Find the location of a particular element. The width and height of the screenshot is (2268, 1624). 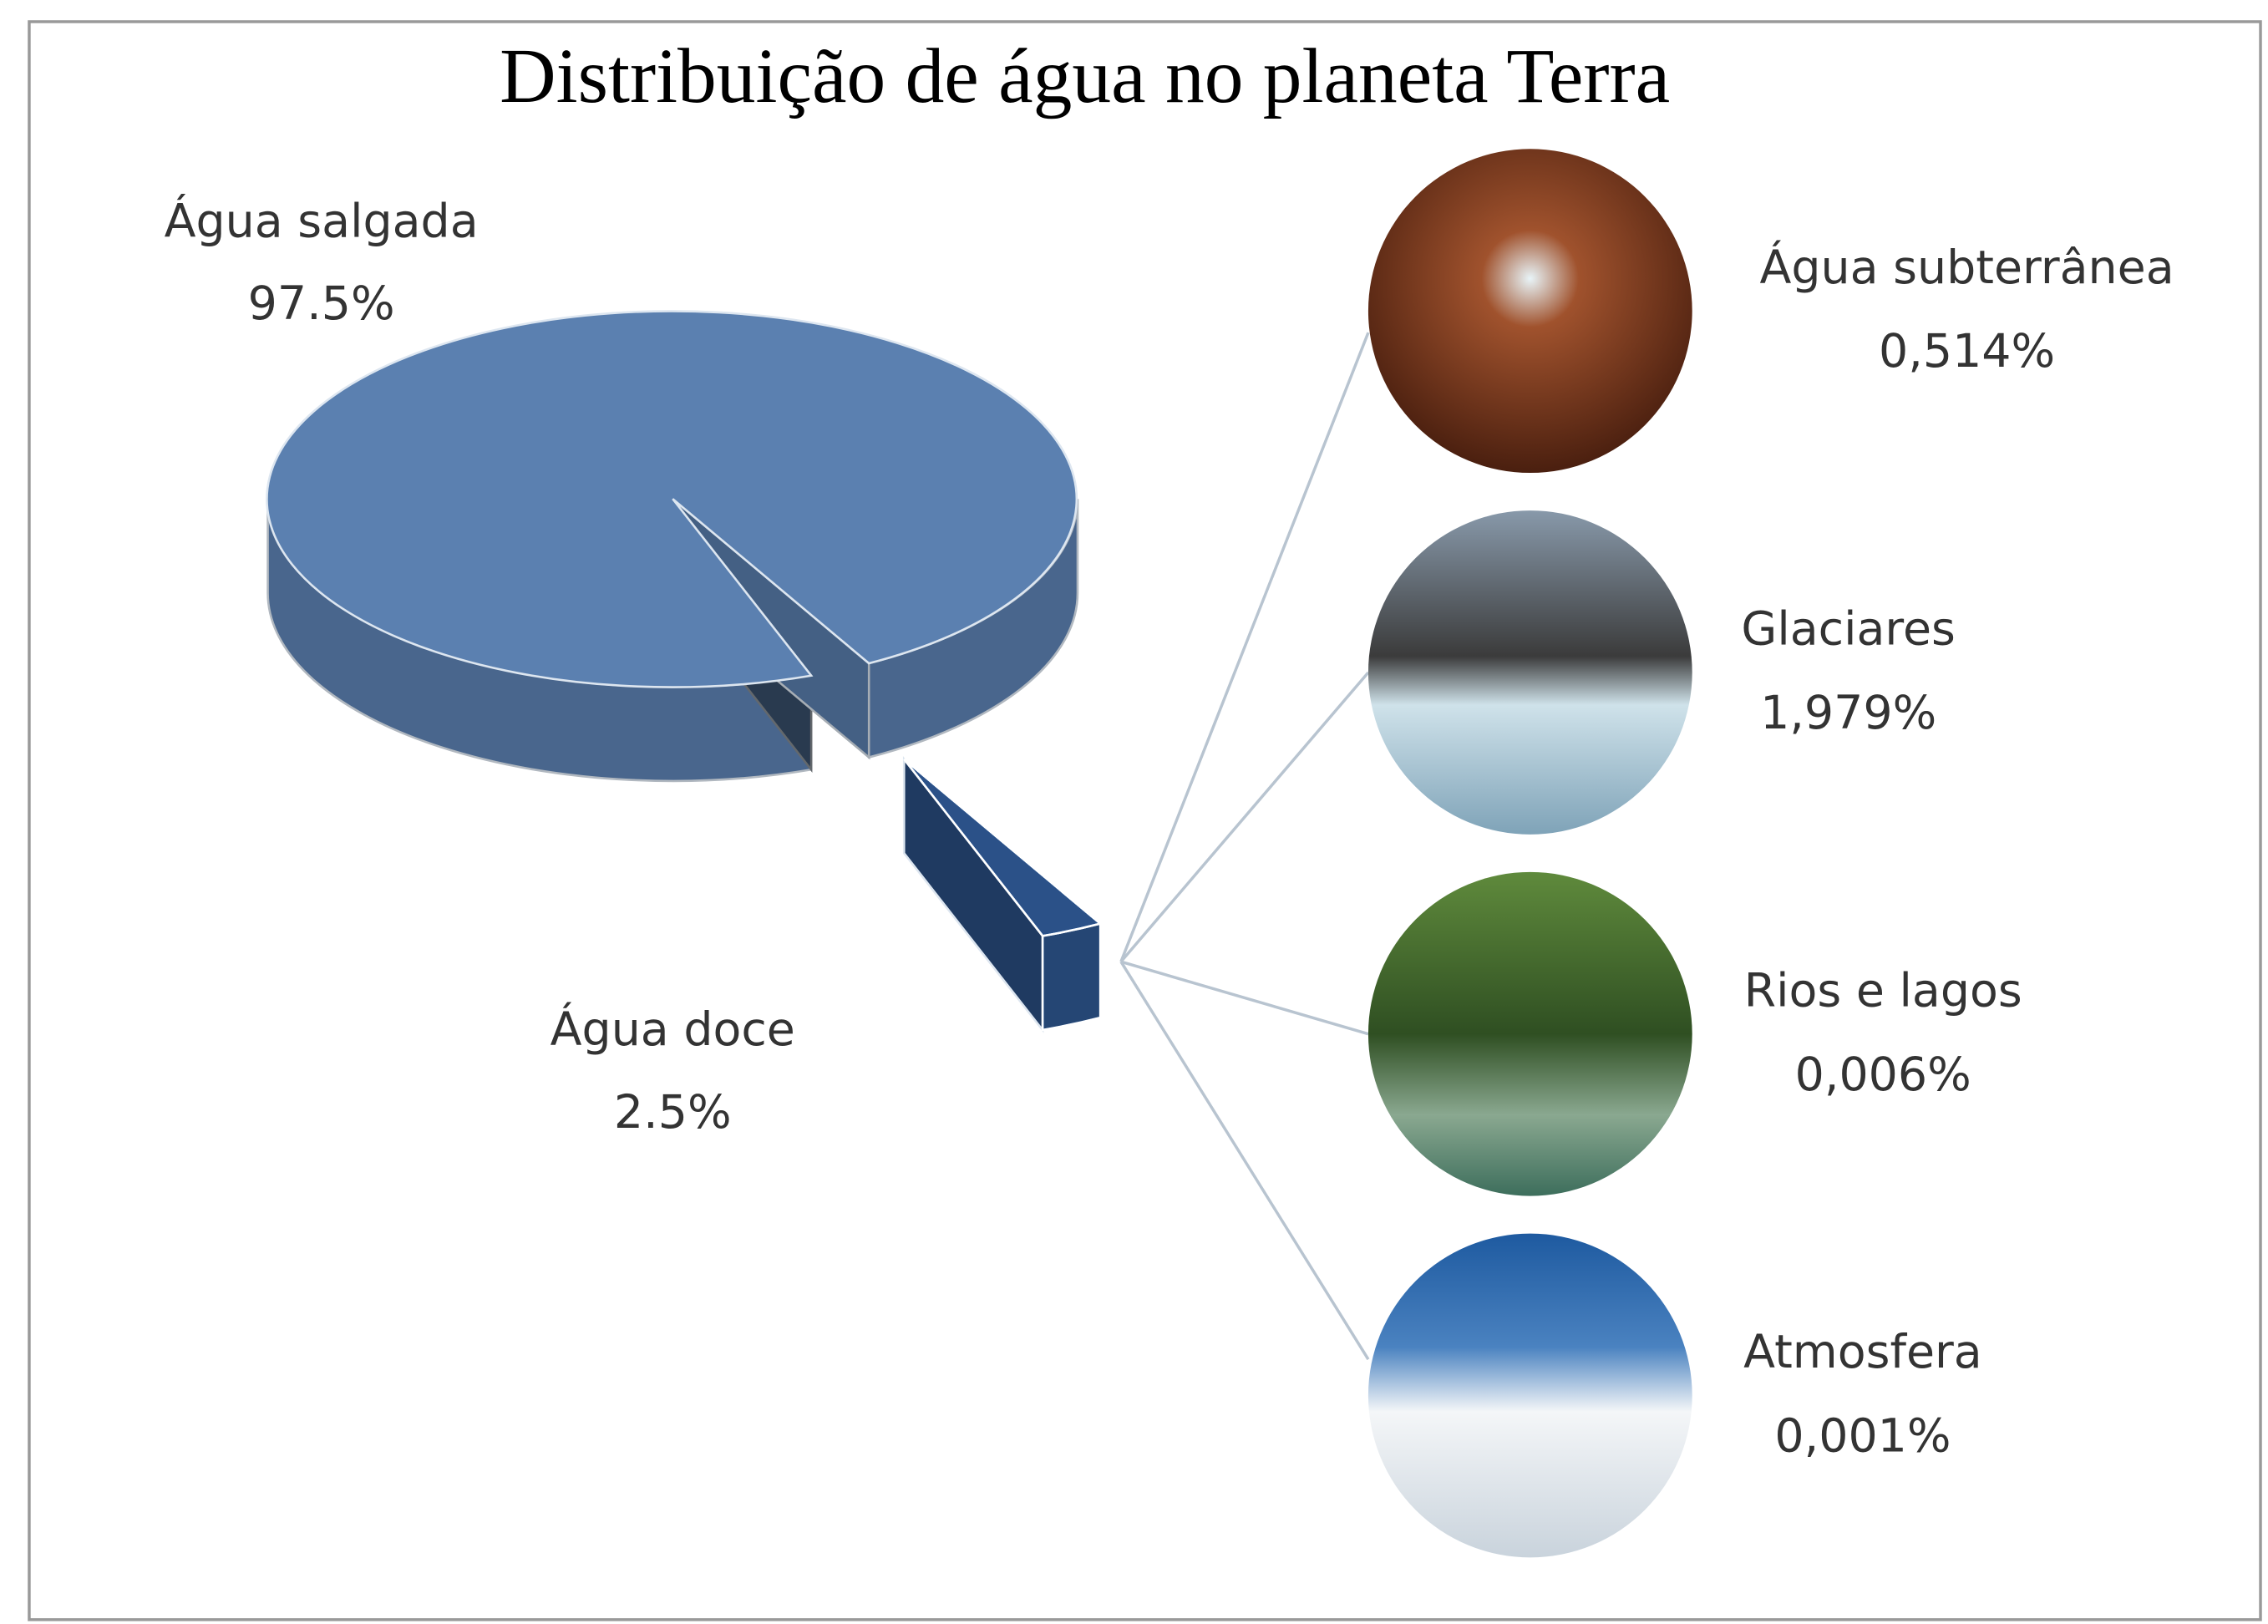

breakdown-value-label: 1,979% is located at coordinates (1848, 713).